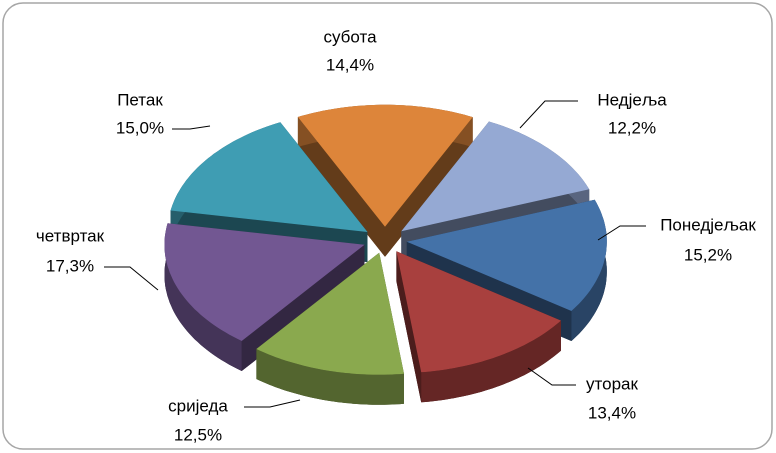  What do you see at coordinates (140, 127) in the screenshot?
I see `value-label: 15,0%` at bounding box center [140, 127].